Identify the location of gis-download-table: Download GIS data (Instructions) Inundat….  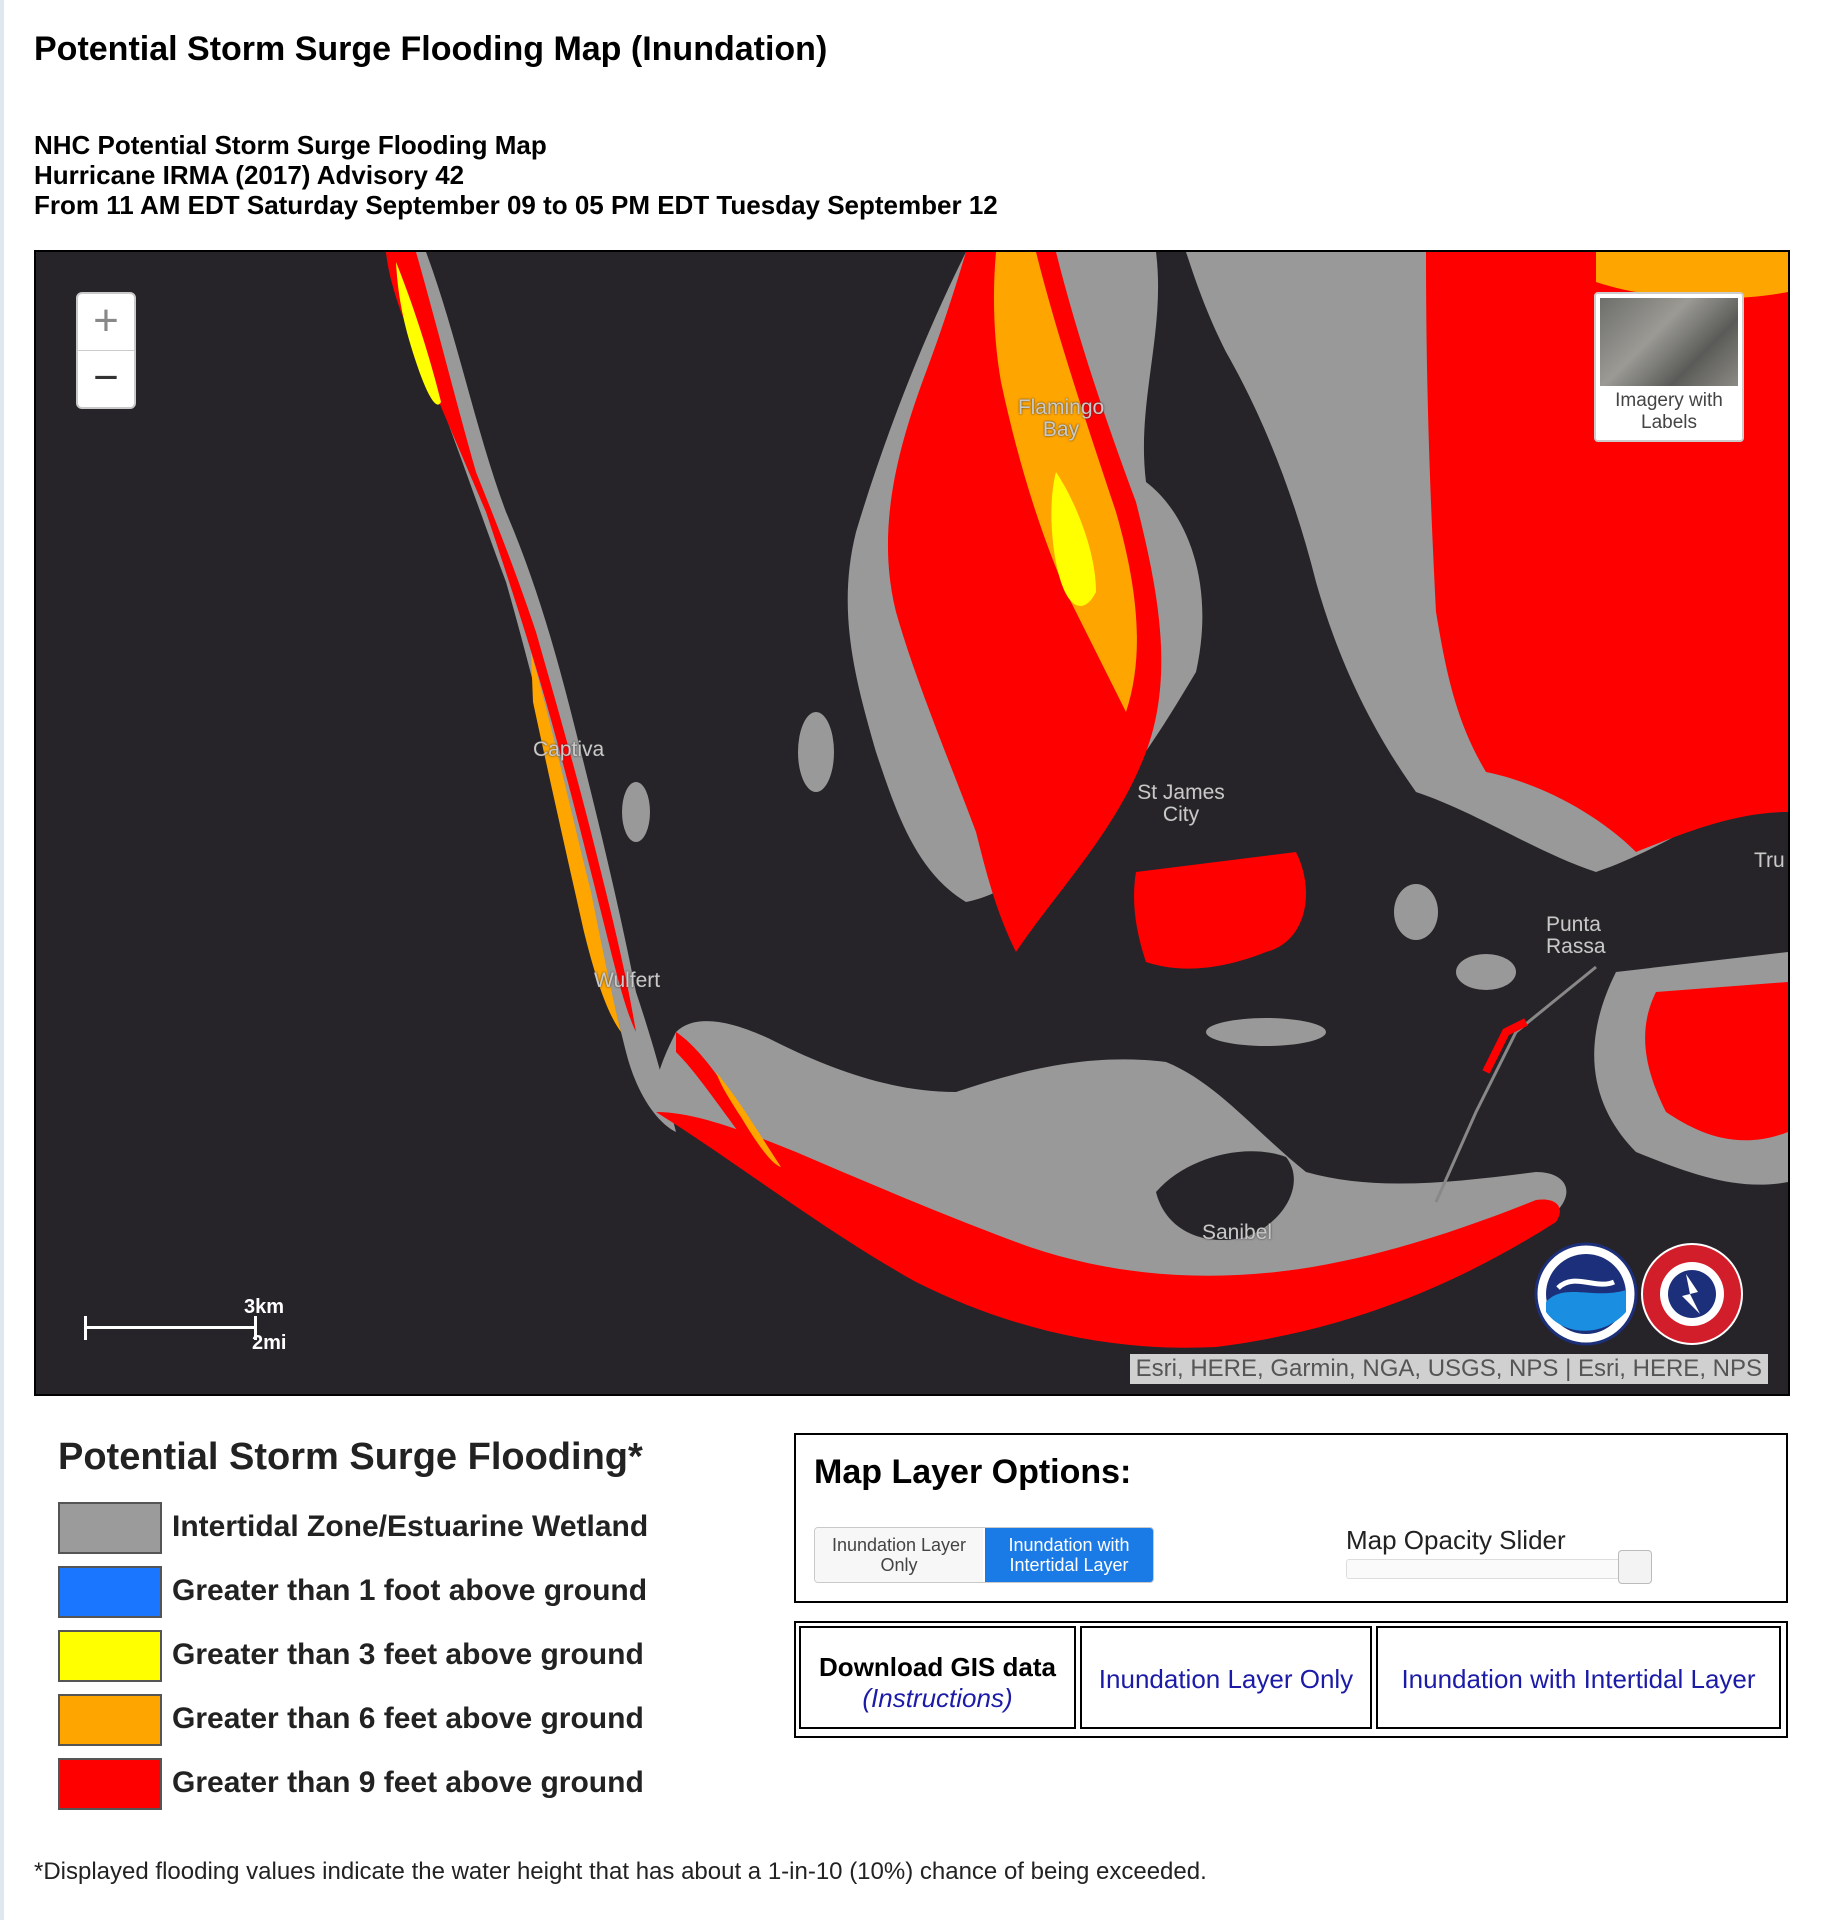
(1291, 1679).